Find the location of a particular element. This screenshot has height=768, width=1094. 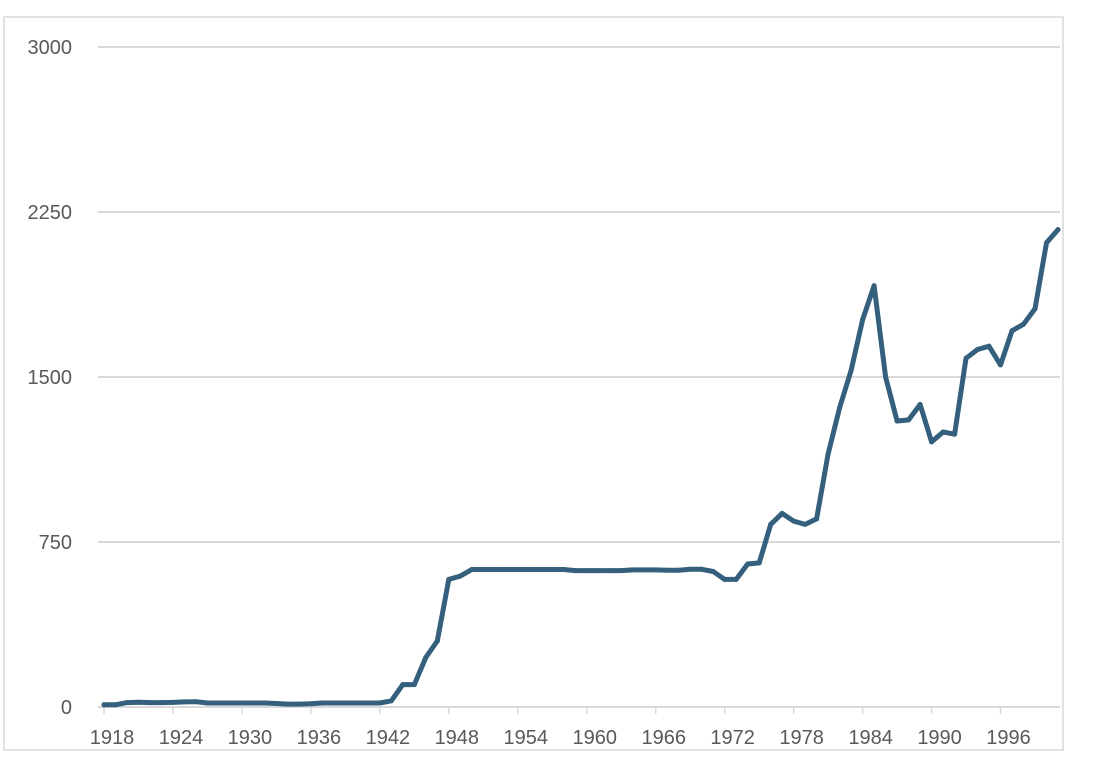

y-tick-label: 1500 is located at coordinates (50, 378).